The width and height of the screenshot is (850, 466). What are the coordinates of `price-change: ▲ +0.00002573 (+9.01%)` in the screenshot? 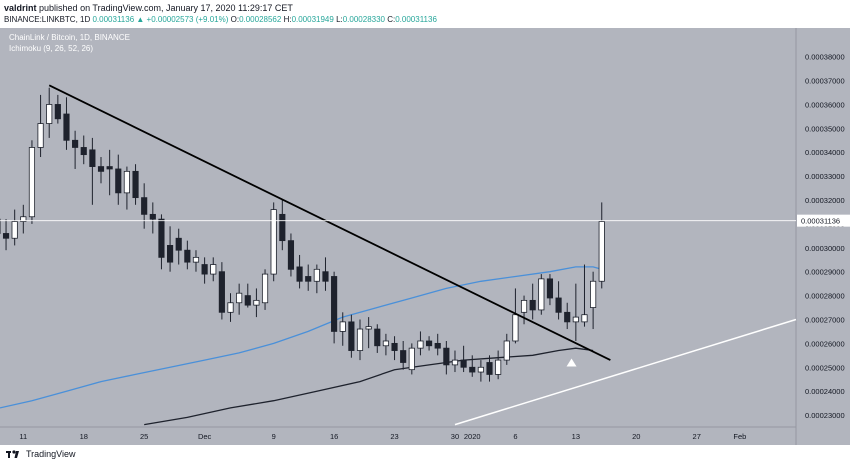 It's located at (182, 19).